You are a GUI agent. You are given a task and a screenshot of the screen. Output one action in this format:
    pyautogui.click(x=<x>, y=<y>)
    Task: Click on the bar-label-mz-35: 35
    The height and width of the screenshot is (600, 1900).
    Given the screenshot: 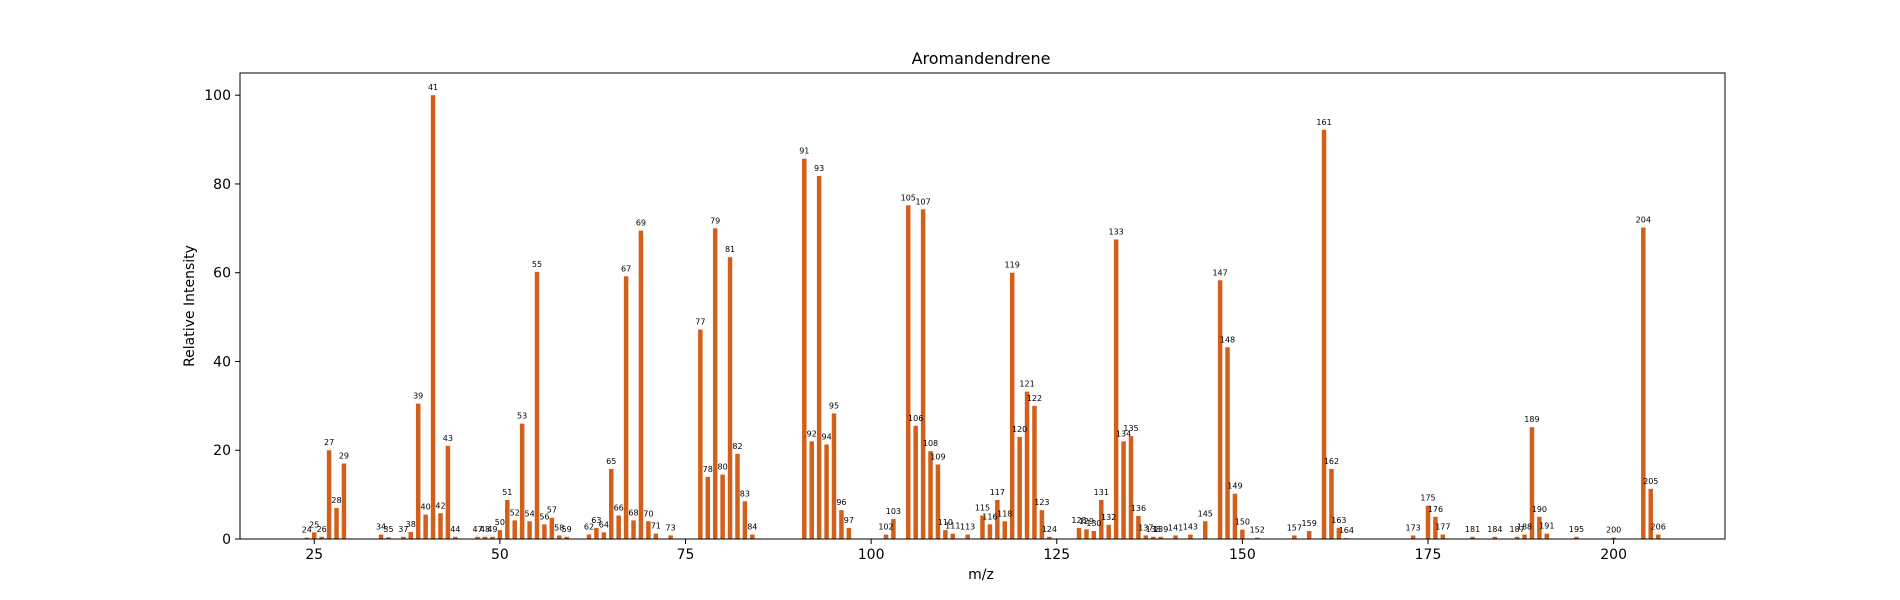 What is the action you would take?
    pyautogui.click(x=388, y=529)
    